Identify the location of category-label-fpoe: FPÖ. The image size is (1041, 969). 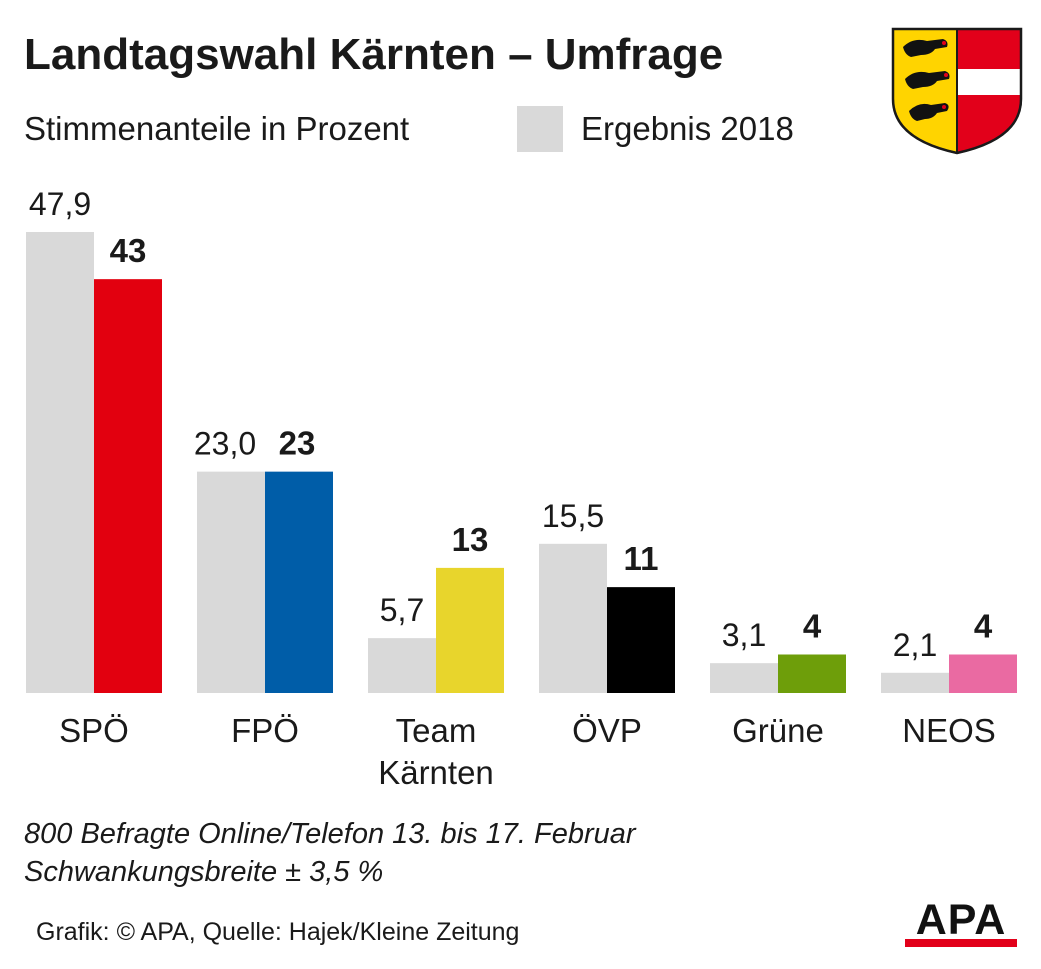
(265, 730).